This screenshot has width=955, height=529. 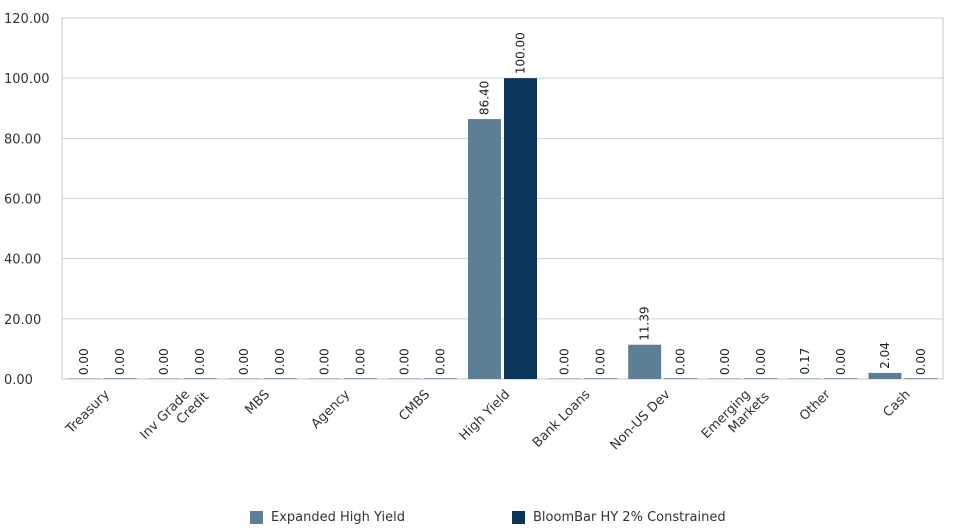 What do you see at coordinates (22, 200) in the screenshot?
I see `y-tick-label: 60.00` at bounding box center [22, 200].